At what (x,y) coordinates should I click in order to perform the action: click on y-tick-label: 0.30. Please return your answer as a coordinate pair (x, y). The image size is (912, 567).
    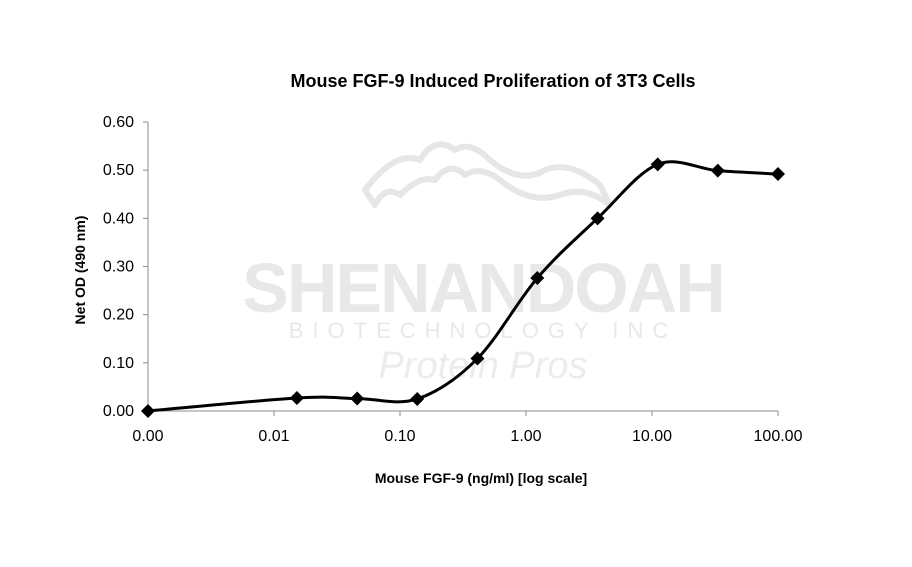
    Looking at the image, I should click on (118, 267).